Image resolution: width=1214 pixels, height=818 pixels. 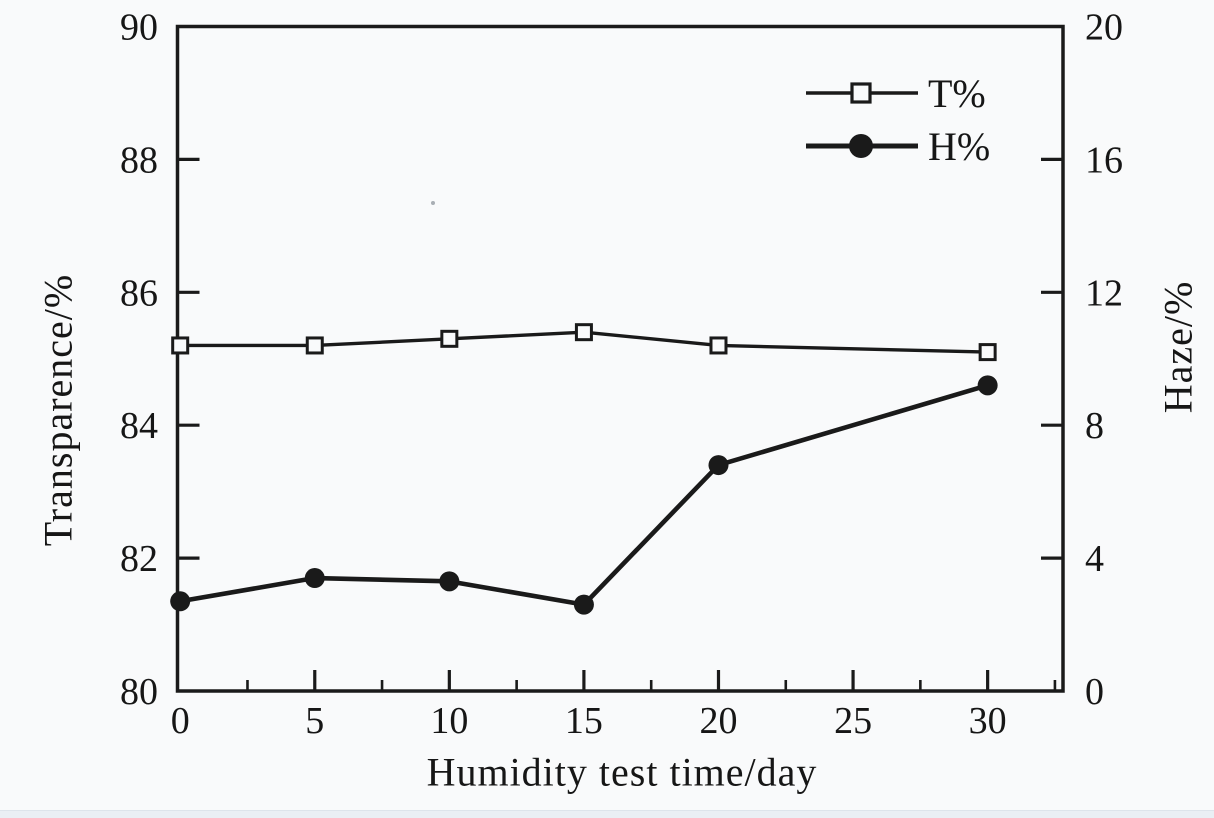 I want to click on legend-marker-filled-circle, so click(x=861, y=146).